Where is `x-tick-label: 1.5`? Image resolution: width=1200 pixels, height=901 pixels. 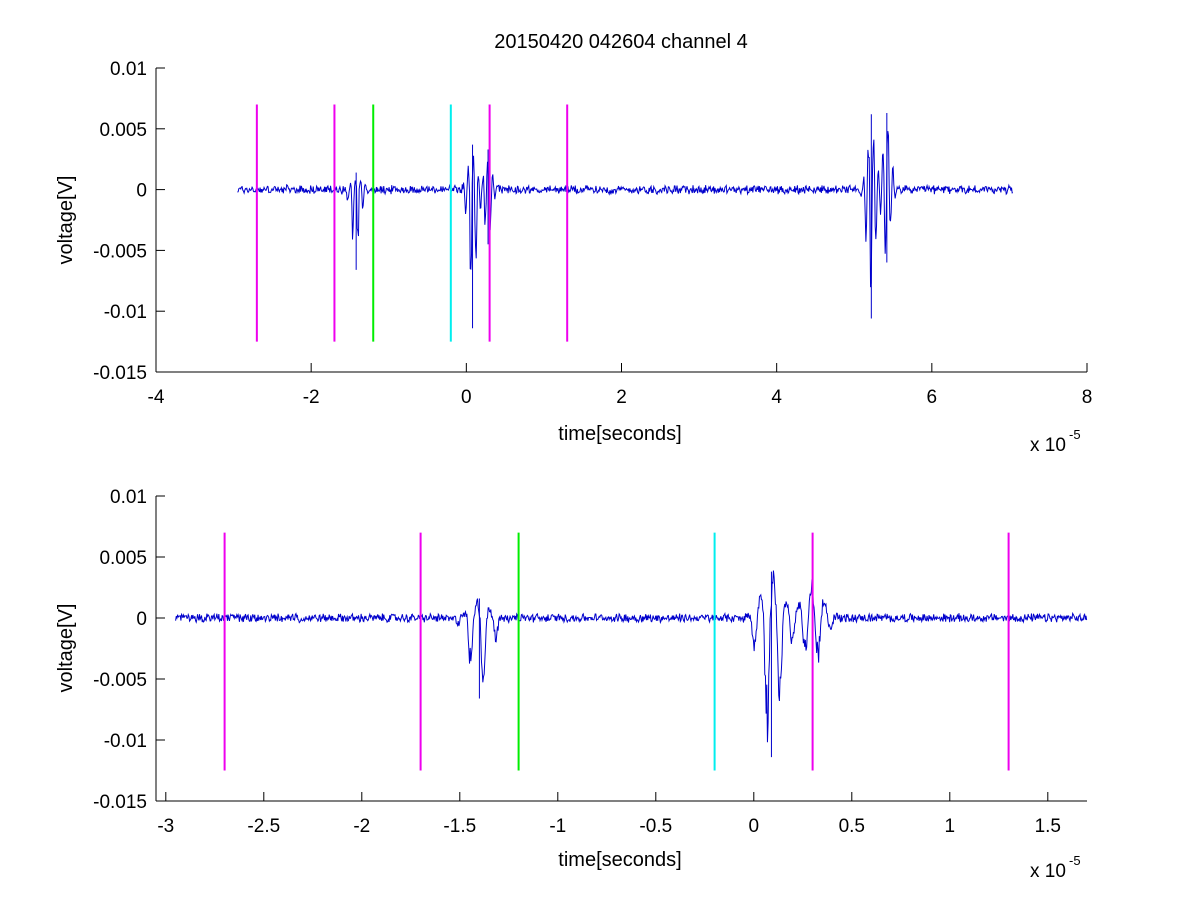
x-tick-label: 1.5 is located at coordinates (1048, 826).